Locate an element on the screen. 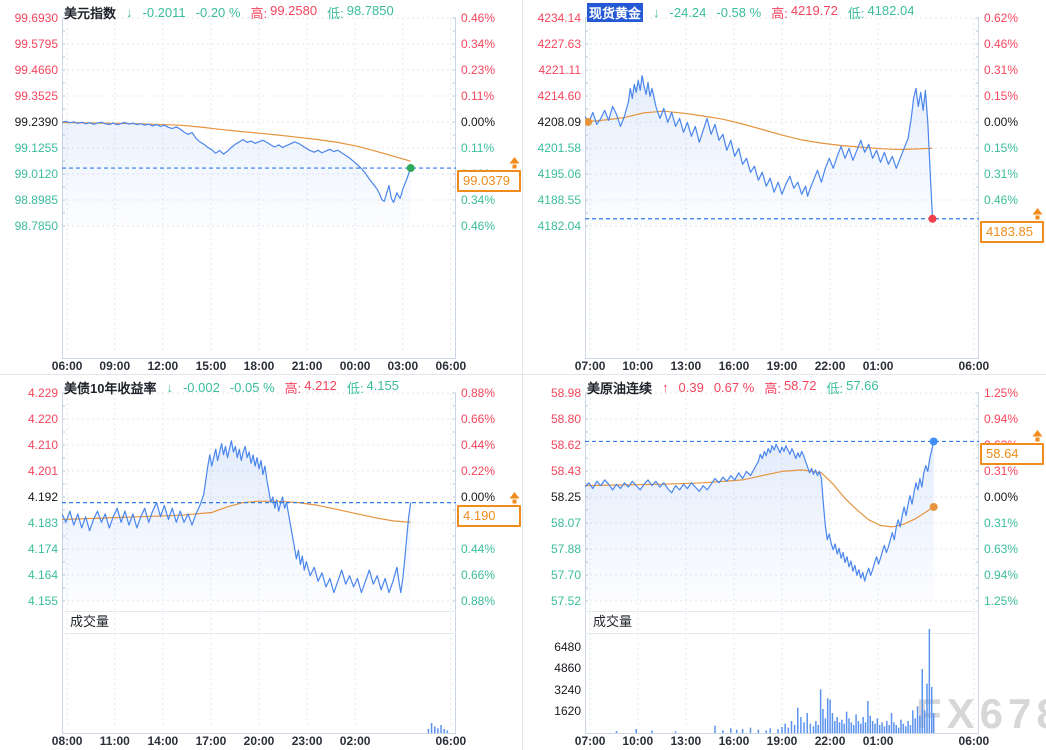 This screenshot has width=1046, height=750. time-tick-label: 09:00 is located at coordinates (115, 366).